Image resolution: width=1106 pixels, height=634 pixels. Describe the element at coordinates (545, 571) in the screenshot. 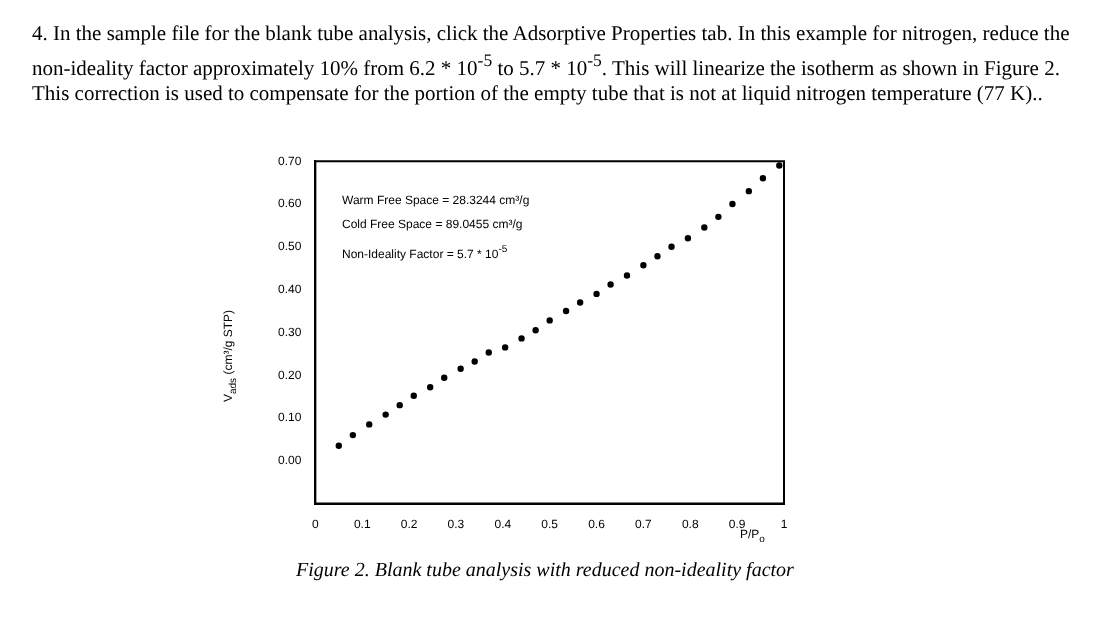

I see `caption: Figure 2. Blank tube analysis with reduced non-ideality factor` at that location.